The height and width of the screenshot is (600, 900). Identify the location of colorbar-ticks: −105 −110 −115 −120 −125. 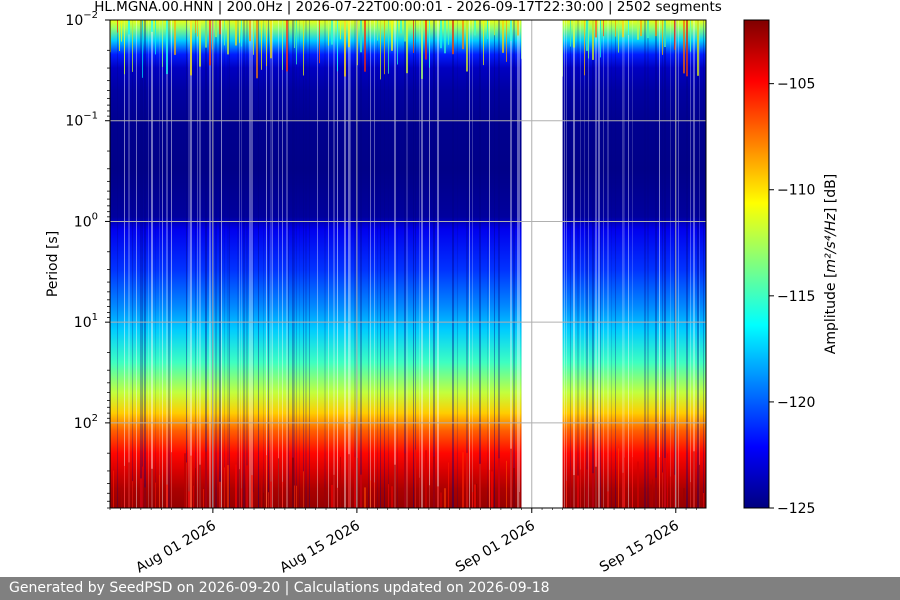
(792, 297).